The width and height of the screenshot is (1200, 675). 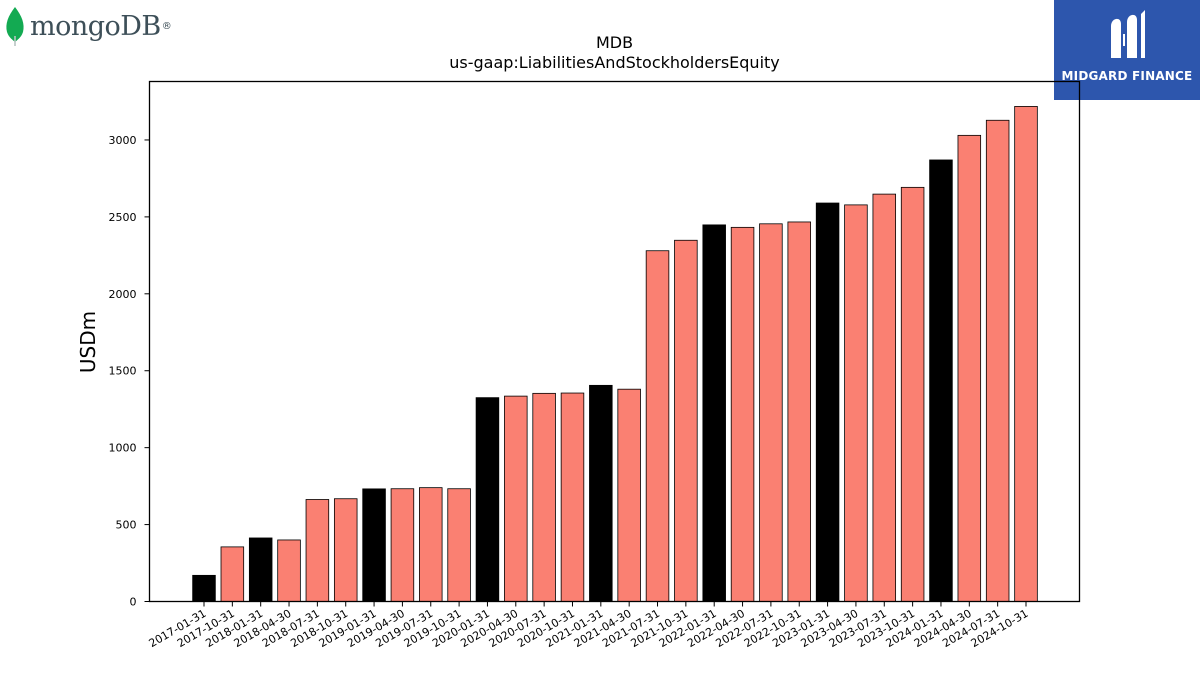 I want to click on y-axis-label: USDm, so click(x=88, y=342).